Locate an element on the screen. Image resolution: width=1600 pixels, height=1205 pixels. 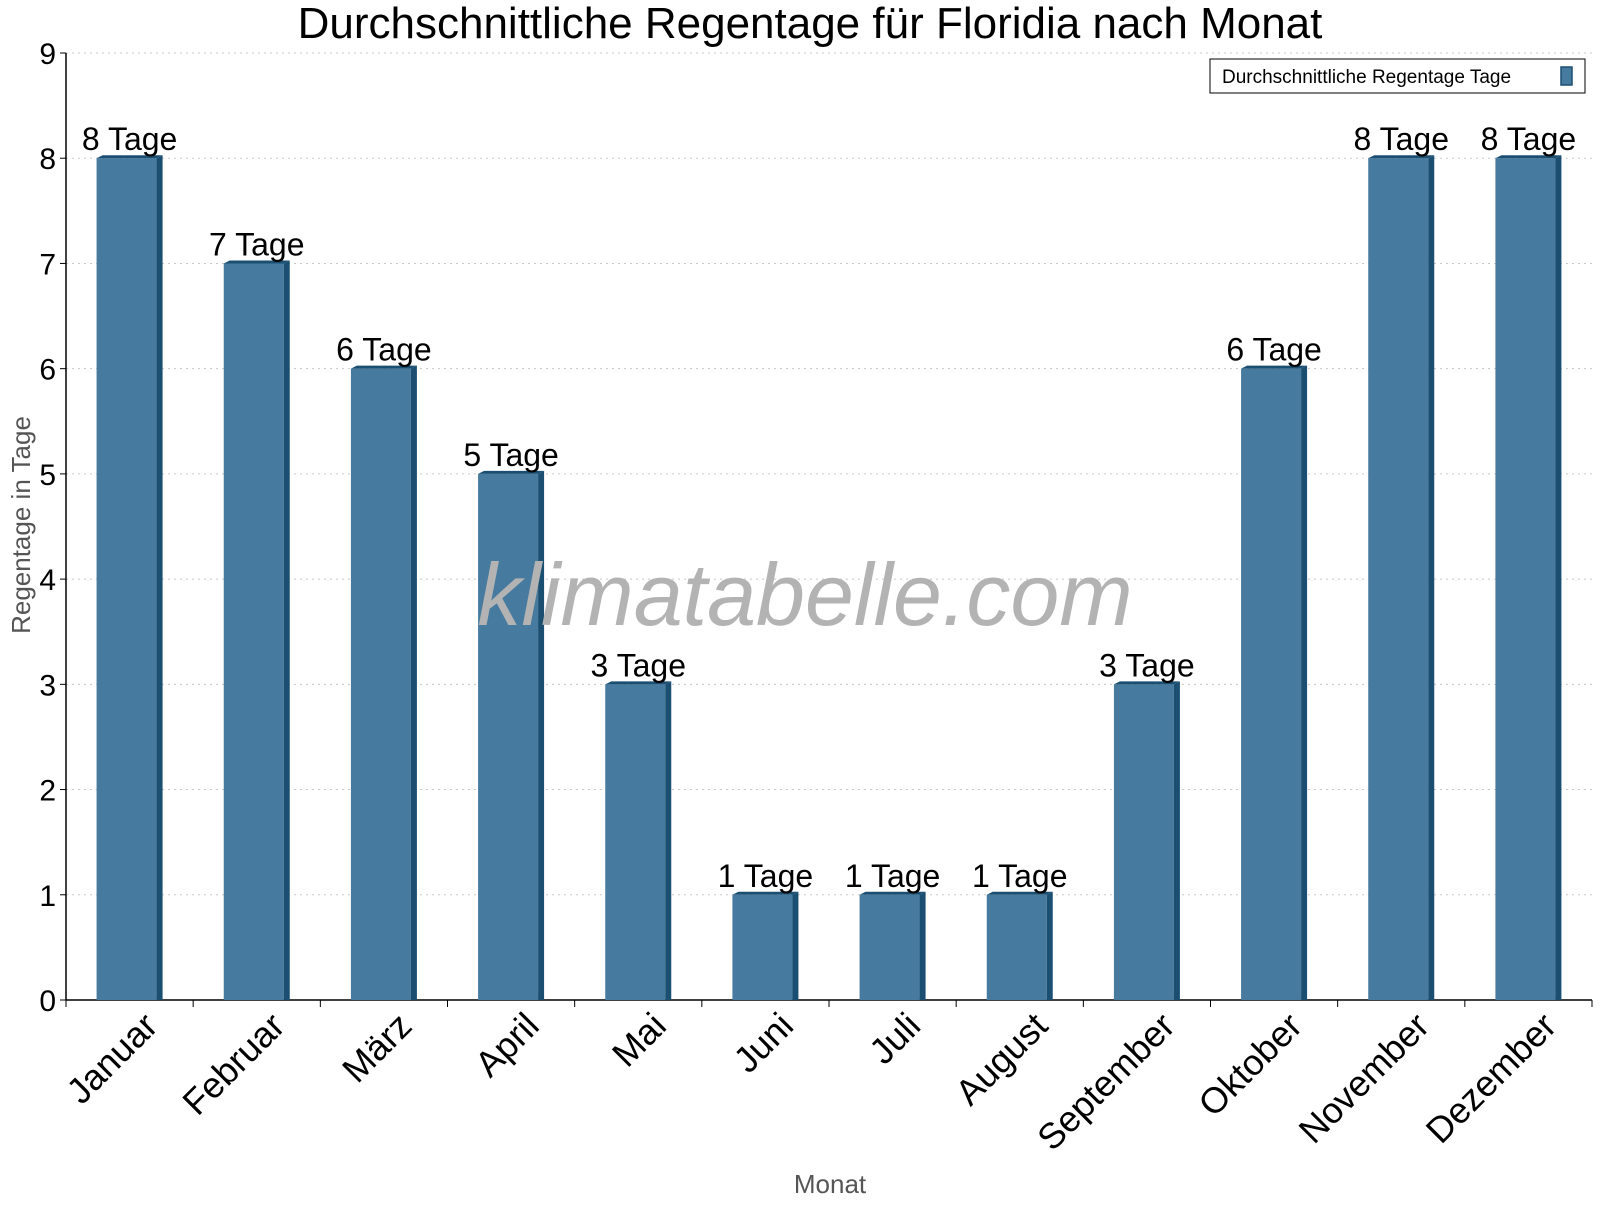
y-tick-label: 0 is located at coordinates (47, 1001).